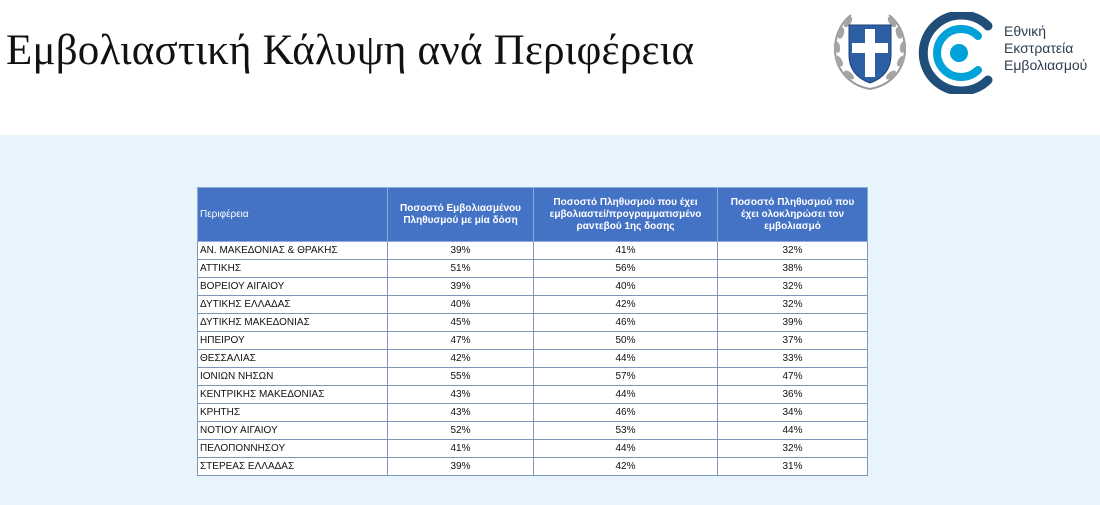 The image size is (1100, 505). What do you see at coordinates (292, 448) in the screenshot?
I see `region-cell: ΠΕΛΟΠΟΝΝΗΣΟΥ` at bounding box center [292, 448].